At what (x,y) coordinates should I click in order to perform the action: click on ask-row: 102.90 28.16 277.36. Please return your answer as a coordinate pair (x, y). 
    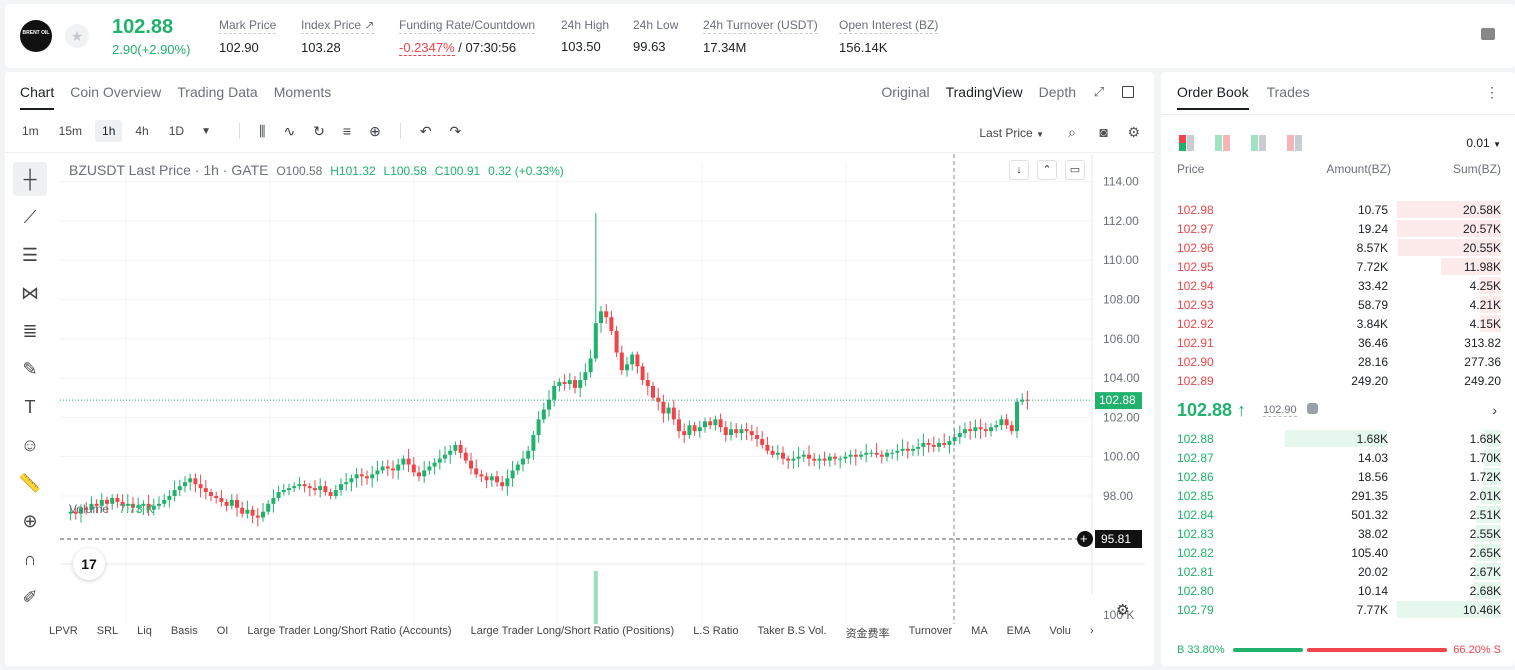
    Looking at the image, I should click on (1338, 361).